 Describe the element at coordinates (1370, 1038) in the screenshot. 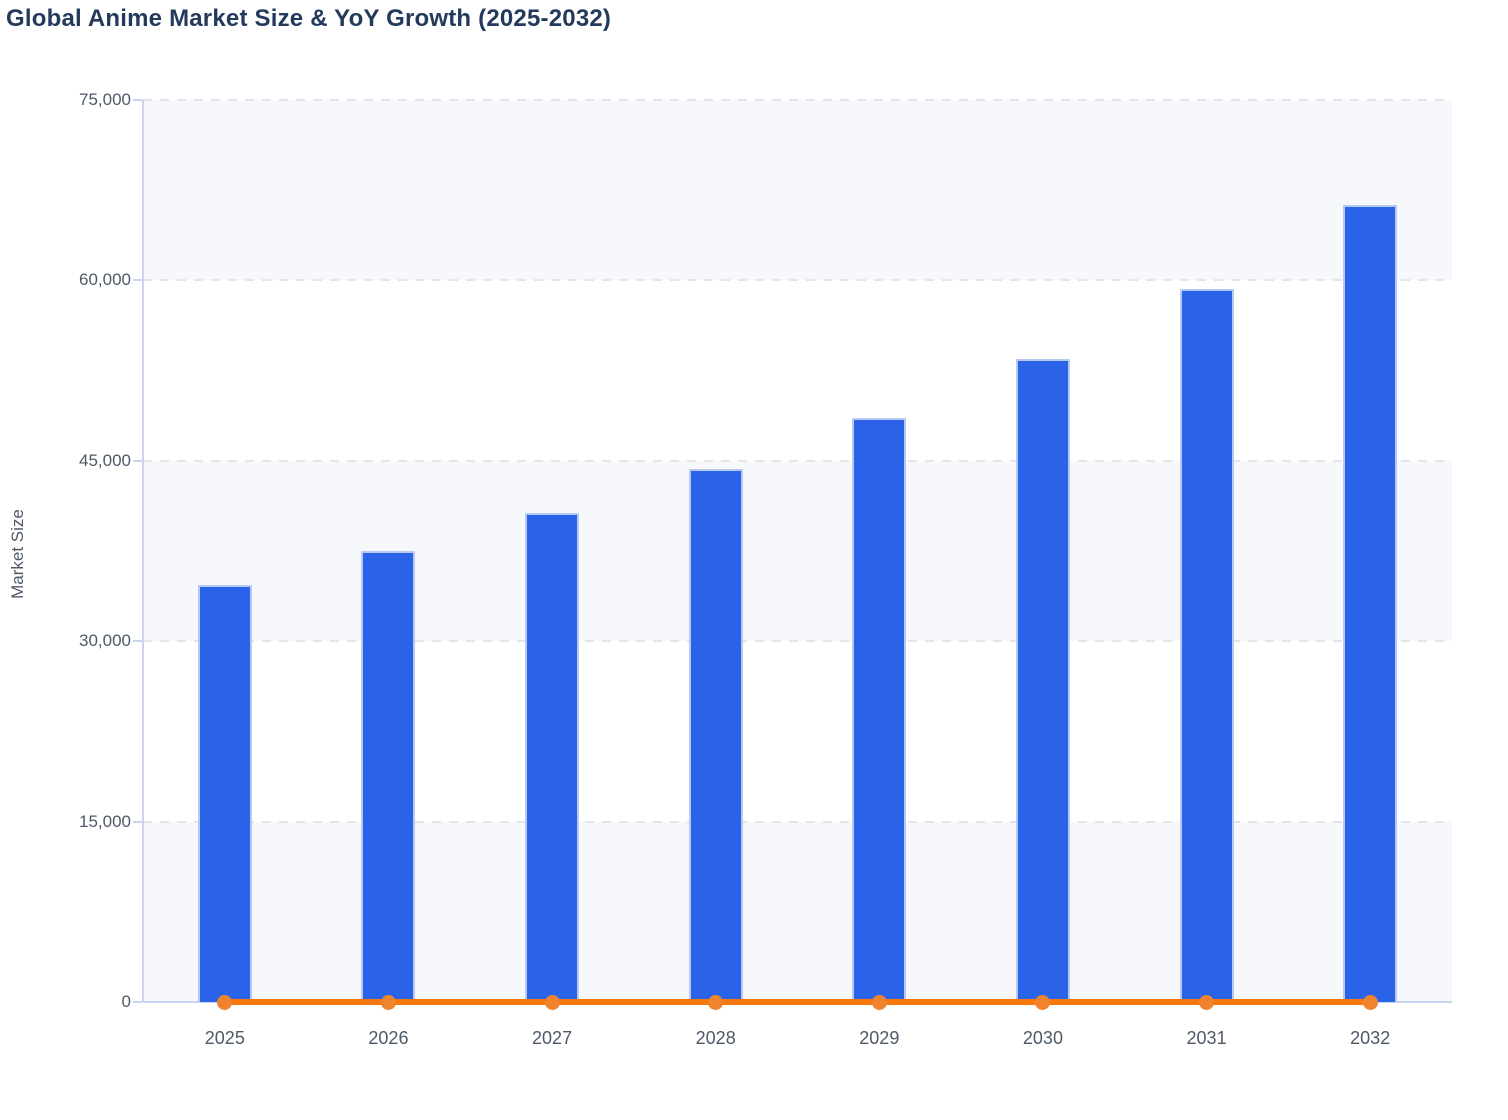

I see `x-axis-label: 2032` at that location.